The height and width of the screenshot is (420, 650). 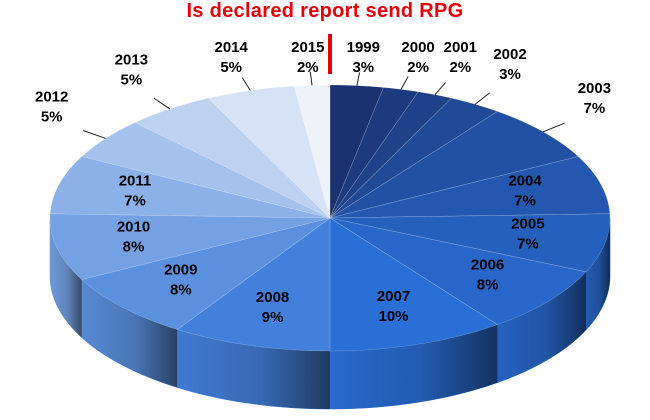 I want to click on leader-line-2001, so click(x=440, y=89).